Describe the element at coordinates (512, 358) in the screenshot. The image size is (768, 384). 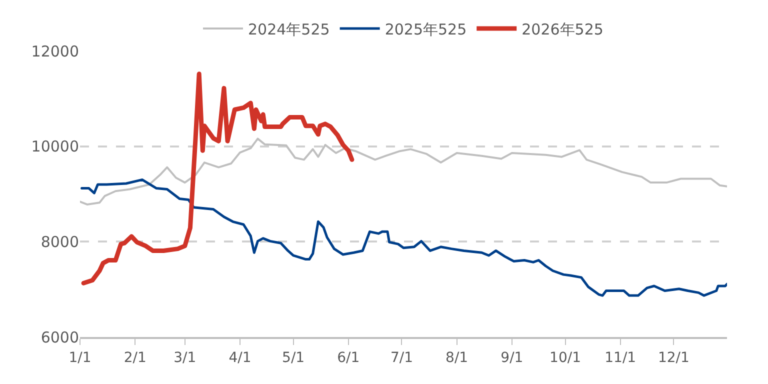
I see `x-tick-label: 9/1` at that location.